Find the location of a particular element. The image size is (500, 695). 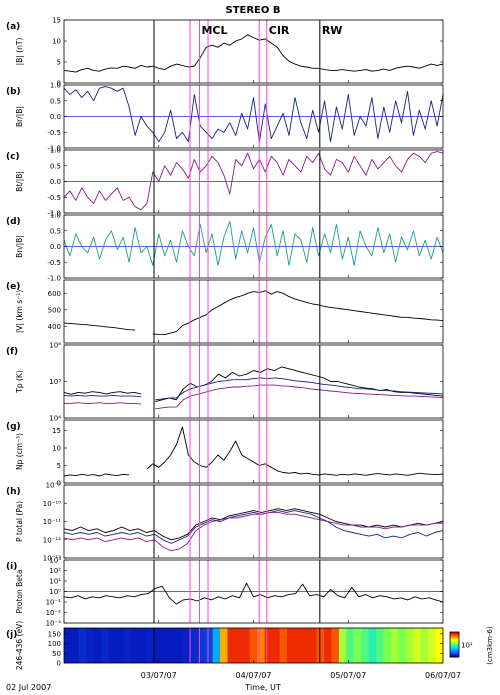

y-tick-label: 0 is located at coordinates (59, 84).